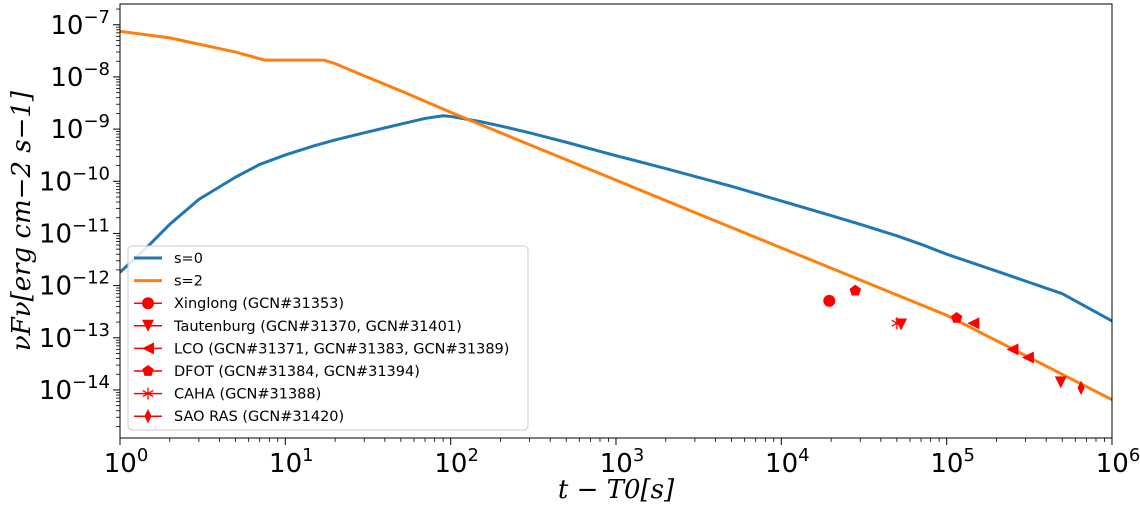  I want to click on y-tick-label: 10⁻¹⁰, so click(74, 180).